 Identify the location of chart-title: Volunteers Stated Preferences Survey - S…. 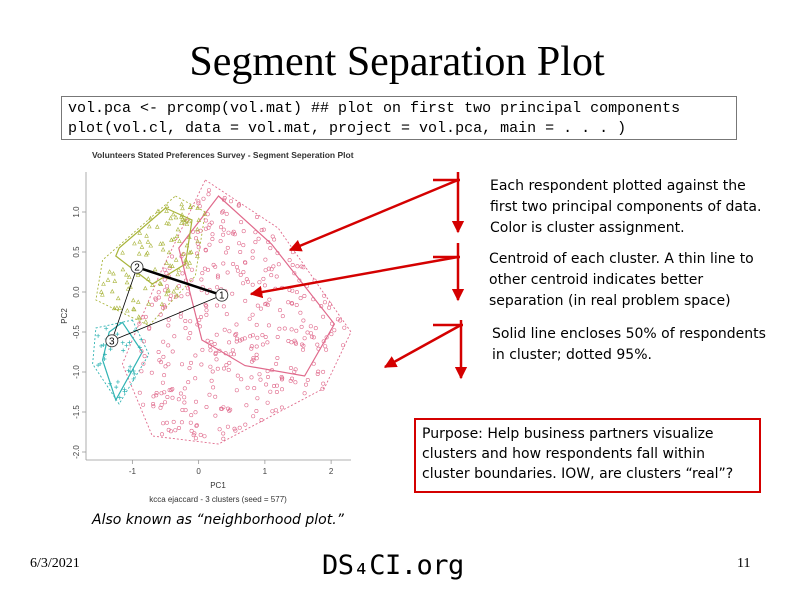
(223, 155).